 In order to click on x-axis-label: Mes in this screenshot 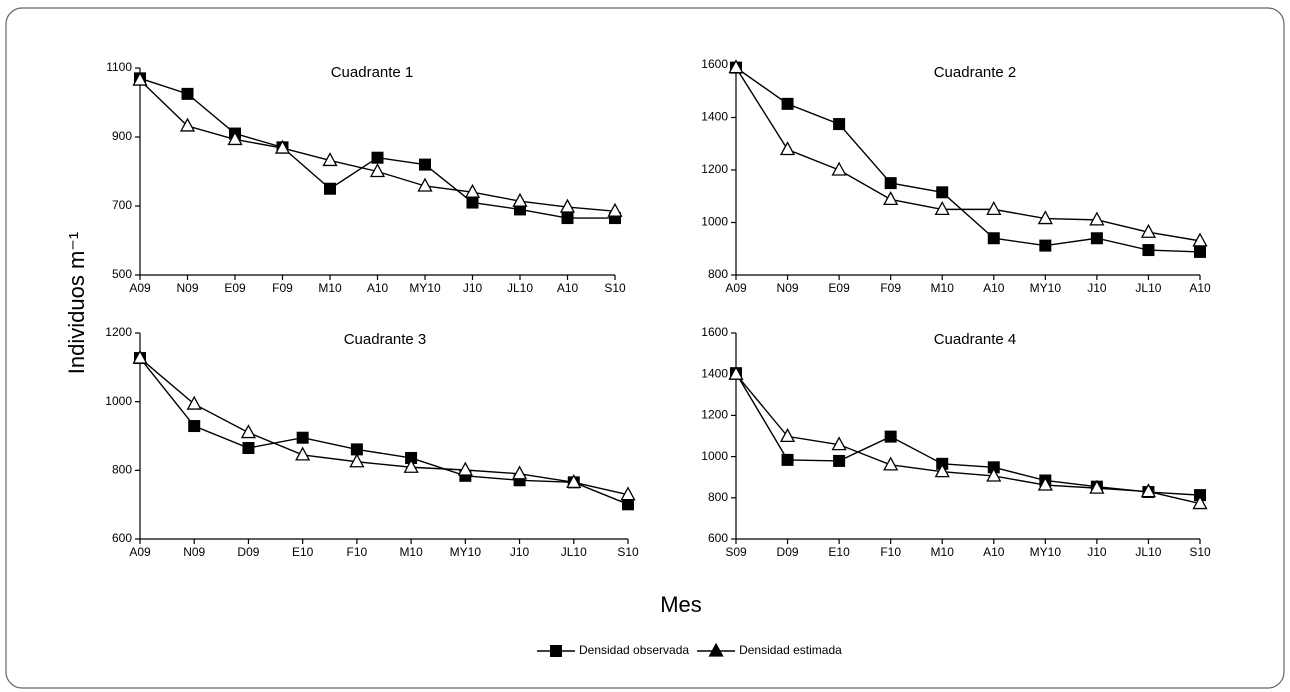, I will do `click(681, 604)`.